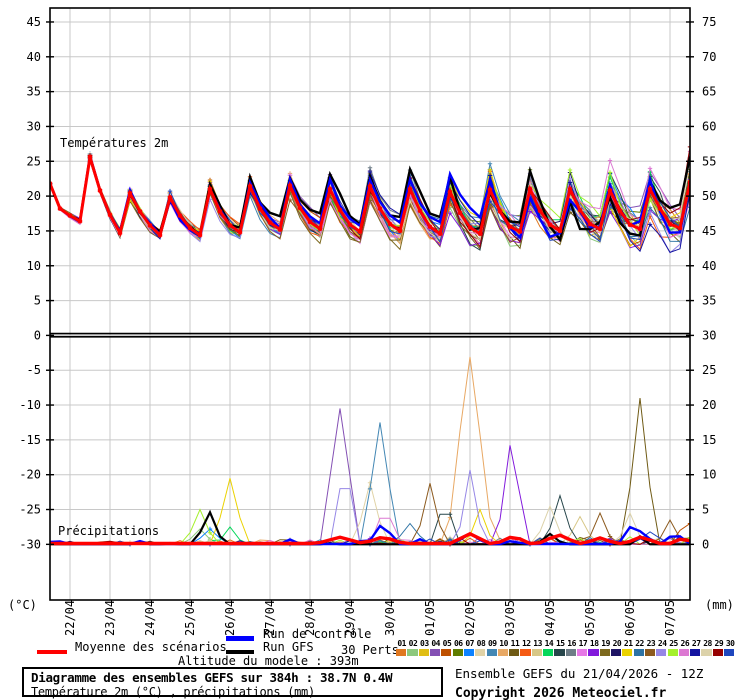  Describe the element at coordinates (470, 618) in the screenshot. I see `svg-text: 02/05` at that location.